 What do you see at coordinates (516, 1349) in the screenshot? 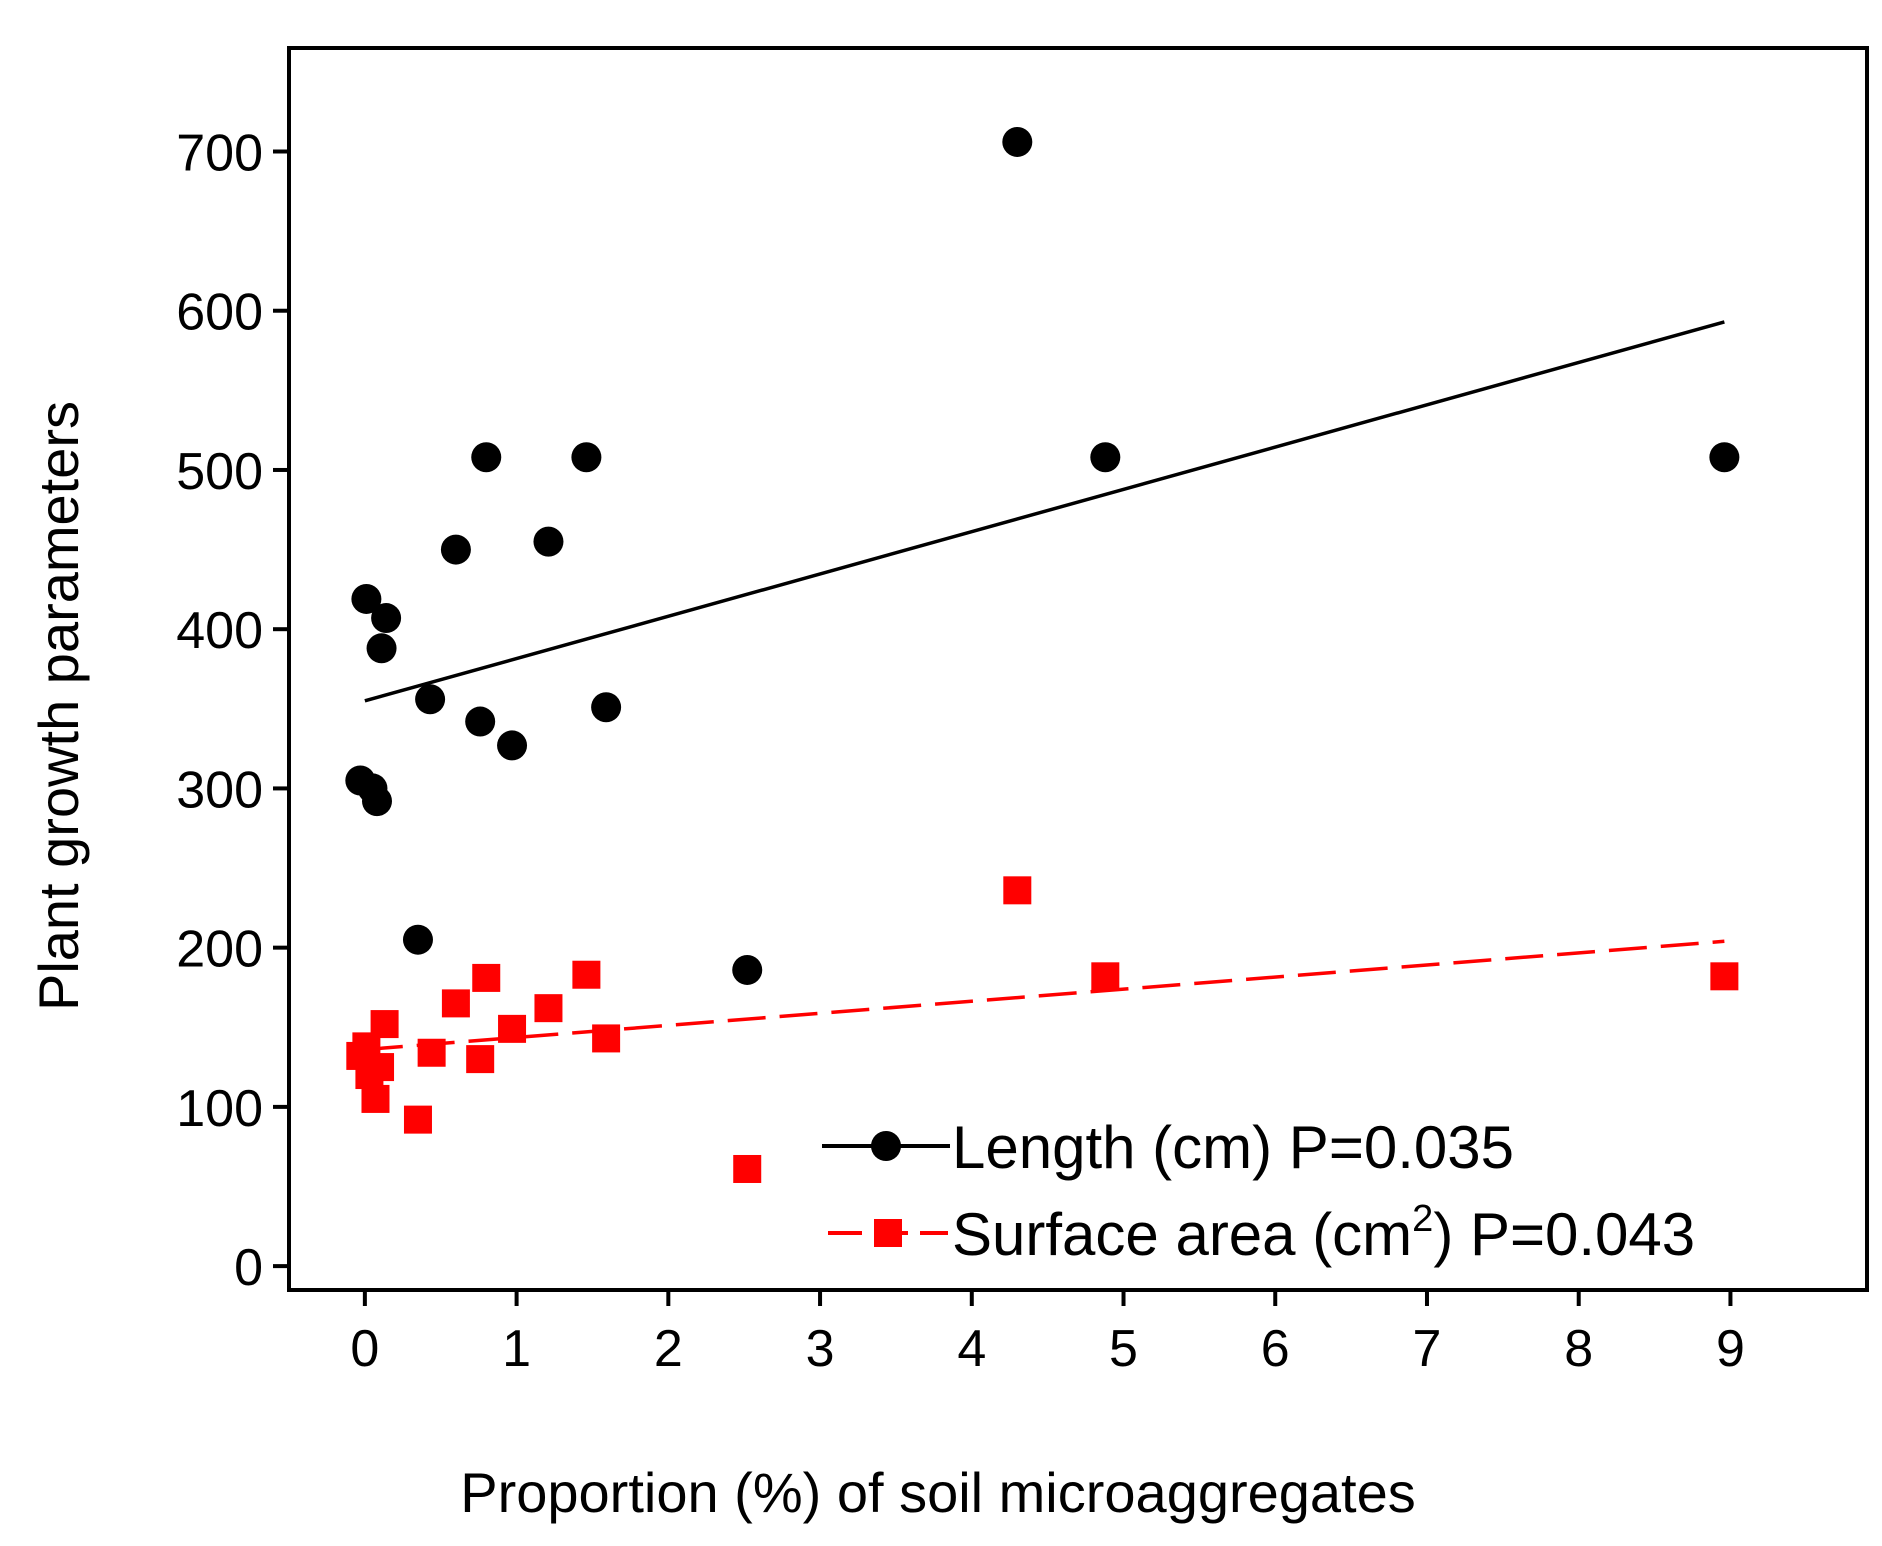
I see `x-tick-label: 1` at bounding box center [516, 1349].